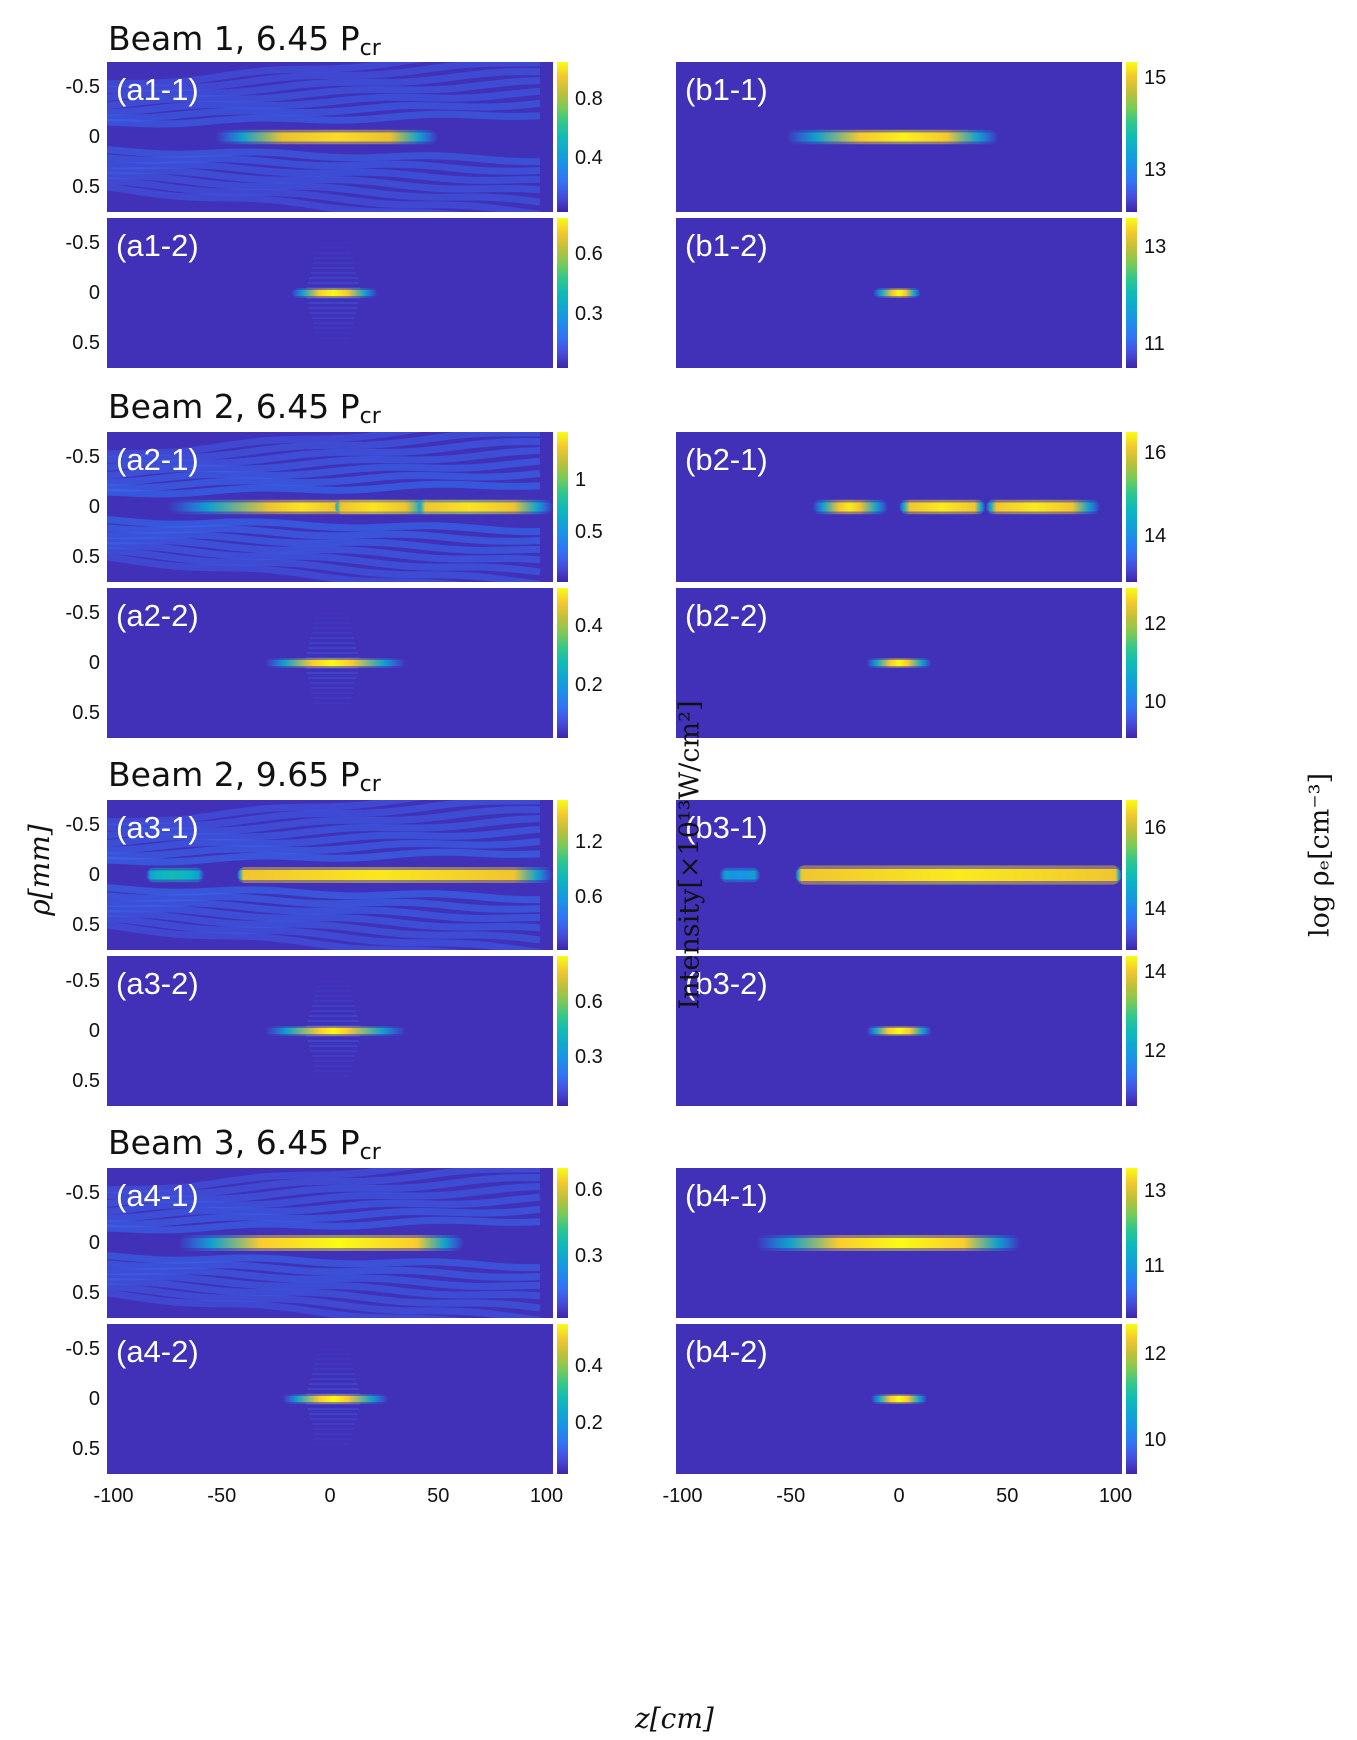 Image resolution: width=1357 pixels, height=1740 pixels. I want to click on panel-label: (a4-2), so click(157, 1351).